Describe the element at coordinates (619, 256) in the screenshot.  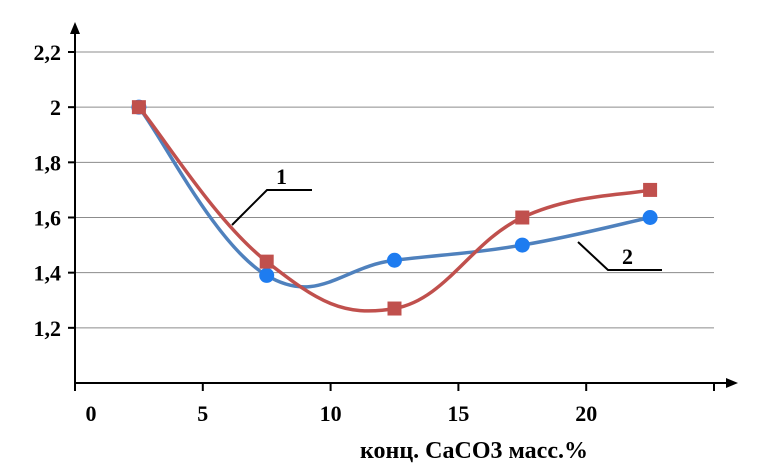
I see `series-2-leader` at that location.